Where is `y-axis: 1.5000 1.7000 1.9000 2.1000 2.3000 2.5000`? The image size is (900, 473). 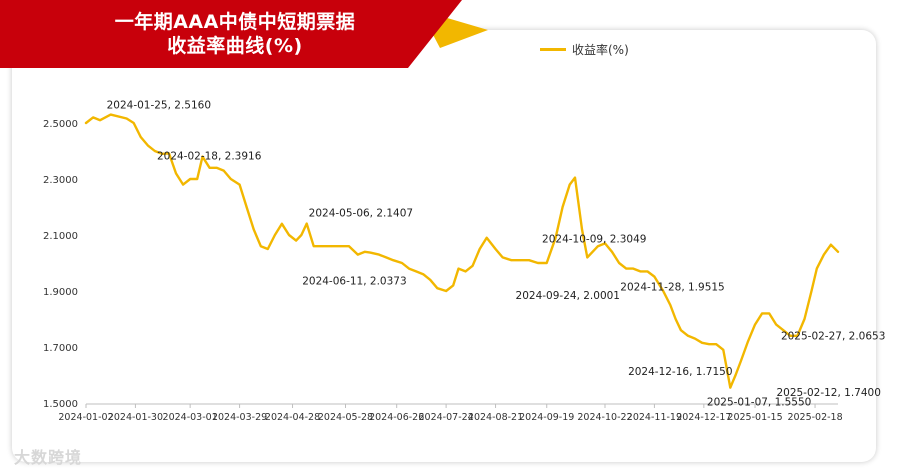
y-axis: 1.5000 1.7000 1.9000 2.1000 2.3000 2.5000 is located at coordinates (60, 264).